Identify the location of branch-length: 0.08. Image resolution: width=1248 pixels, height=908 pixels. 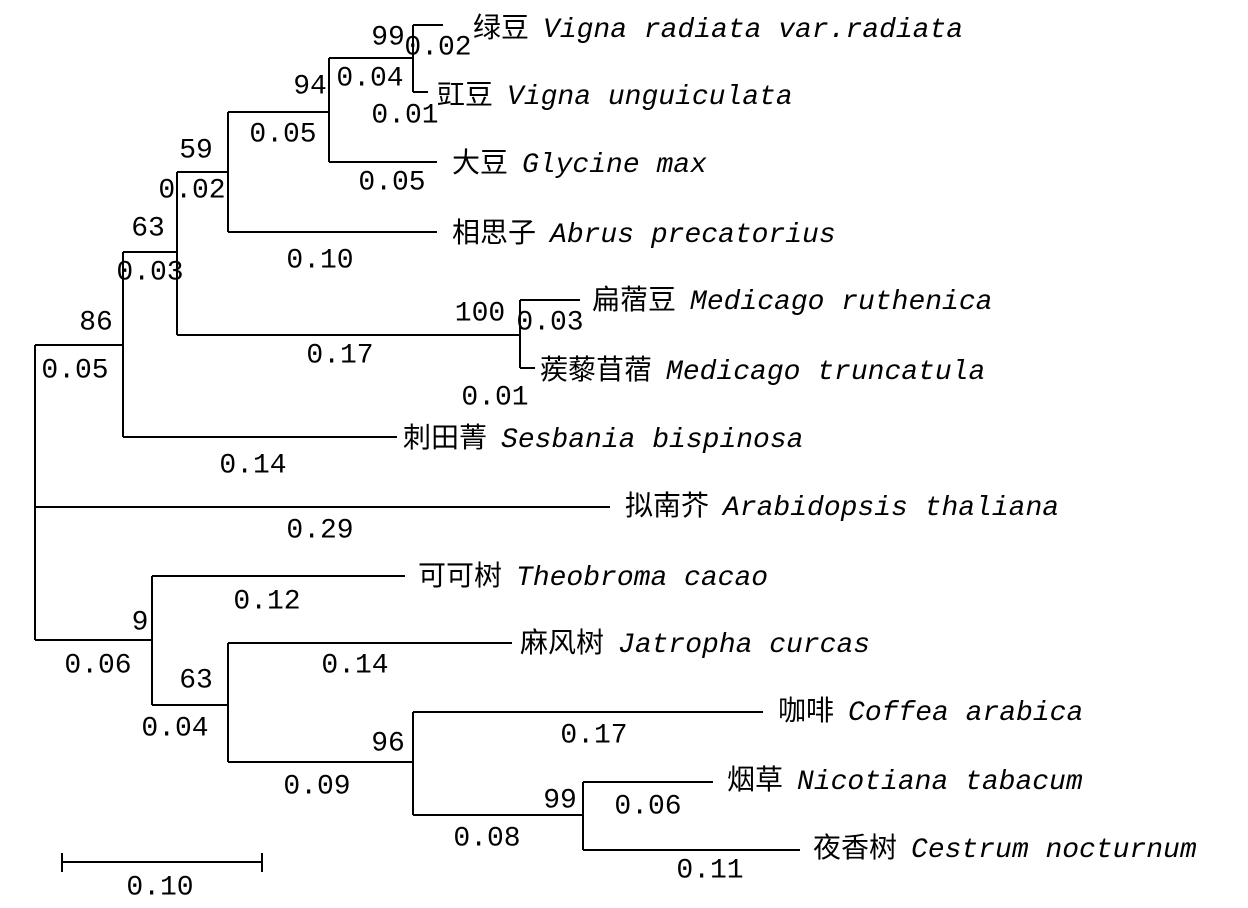
(486, 838).